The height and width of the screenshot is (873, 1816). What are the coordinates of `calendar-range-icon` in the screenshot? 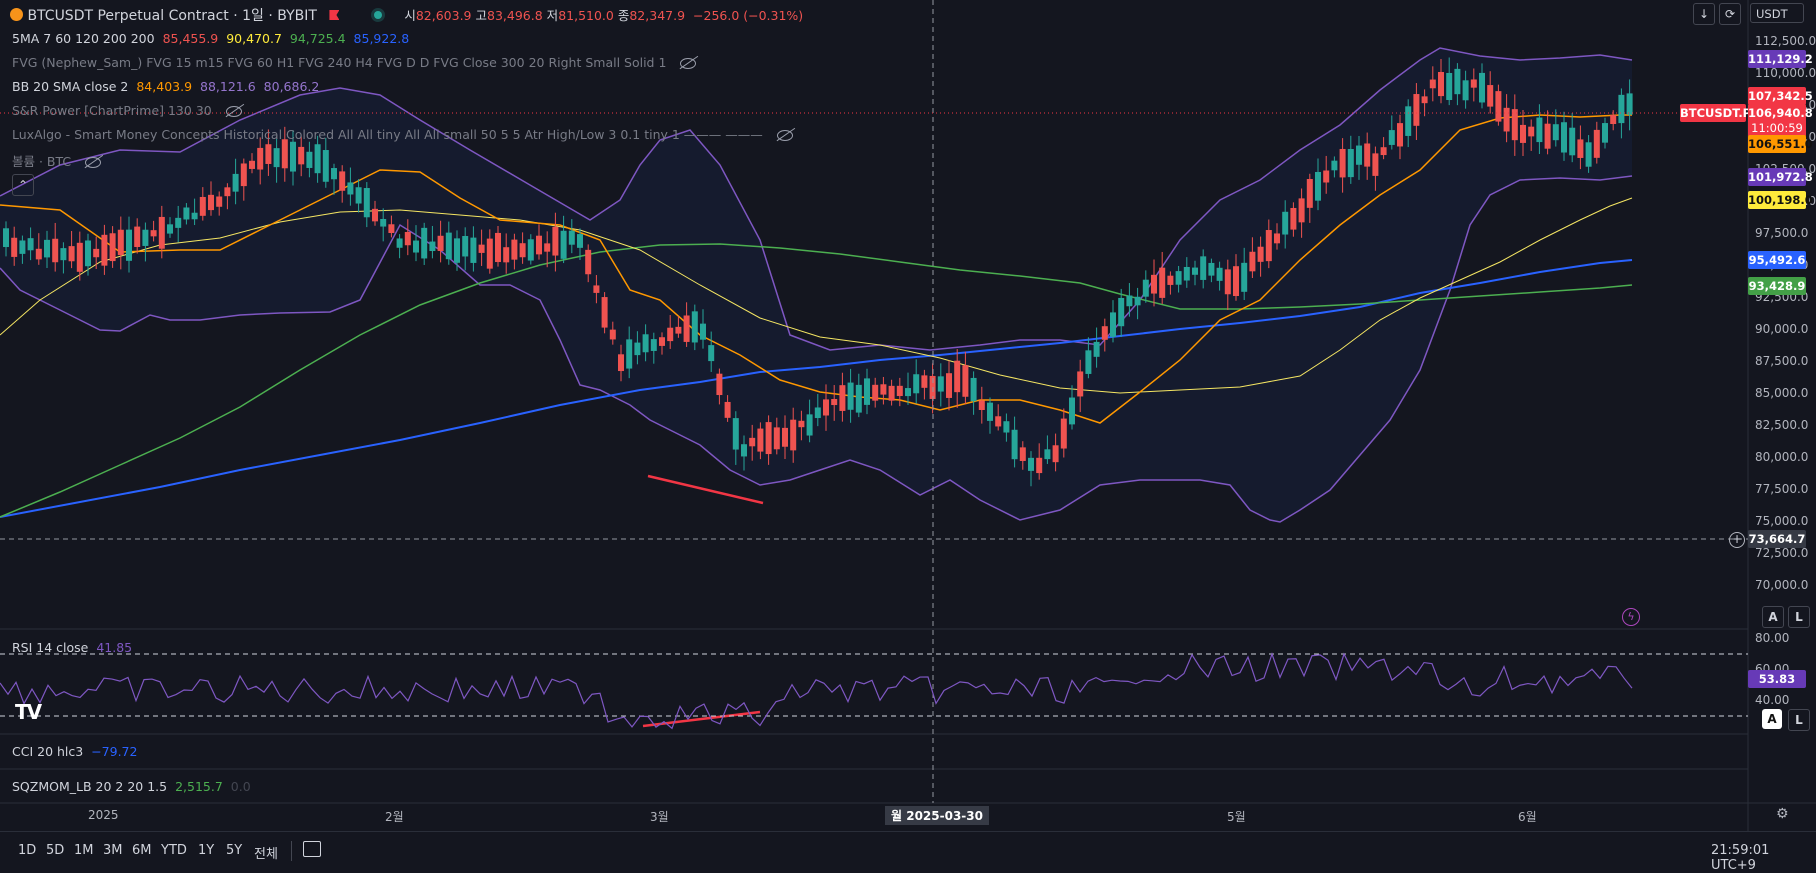 It's located at (312, 849).